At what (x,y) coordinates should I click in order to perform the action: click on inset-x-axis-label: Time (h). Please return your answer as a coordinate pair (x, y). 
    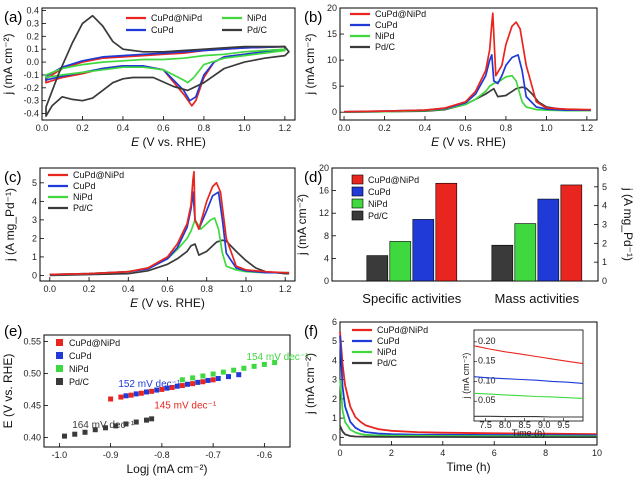
    Looking at the image, I should click on (528, 433).